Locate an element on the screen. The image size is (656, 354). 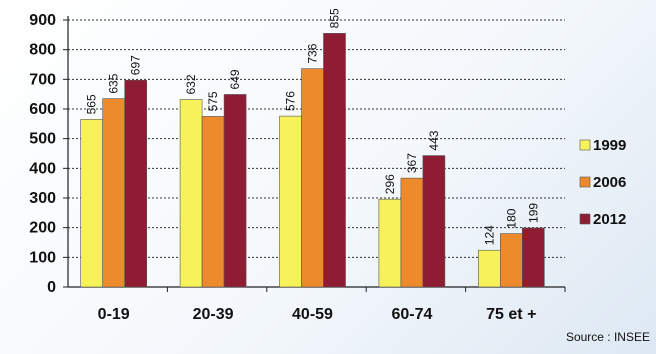
y-tick-label: 300 is located at coordinates (42, 198).